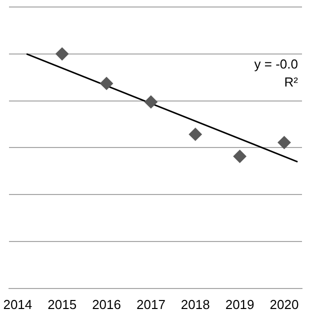  What do you see at coordinates (17, 304) in the screenshot?
I see `x-tick-label: 2014` at bounding box center [17, 304].